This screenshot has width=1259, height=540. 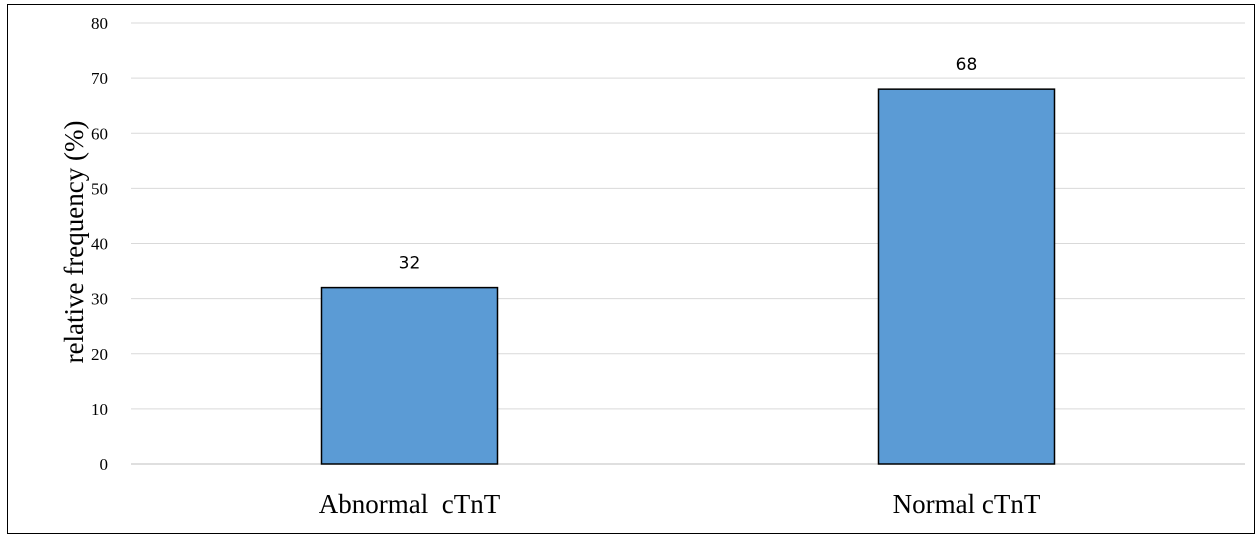 I want to click on y-tick-label: 20, so click(x=99, y=354).